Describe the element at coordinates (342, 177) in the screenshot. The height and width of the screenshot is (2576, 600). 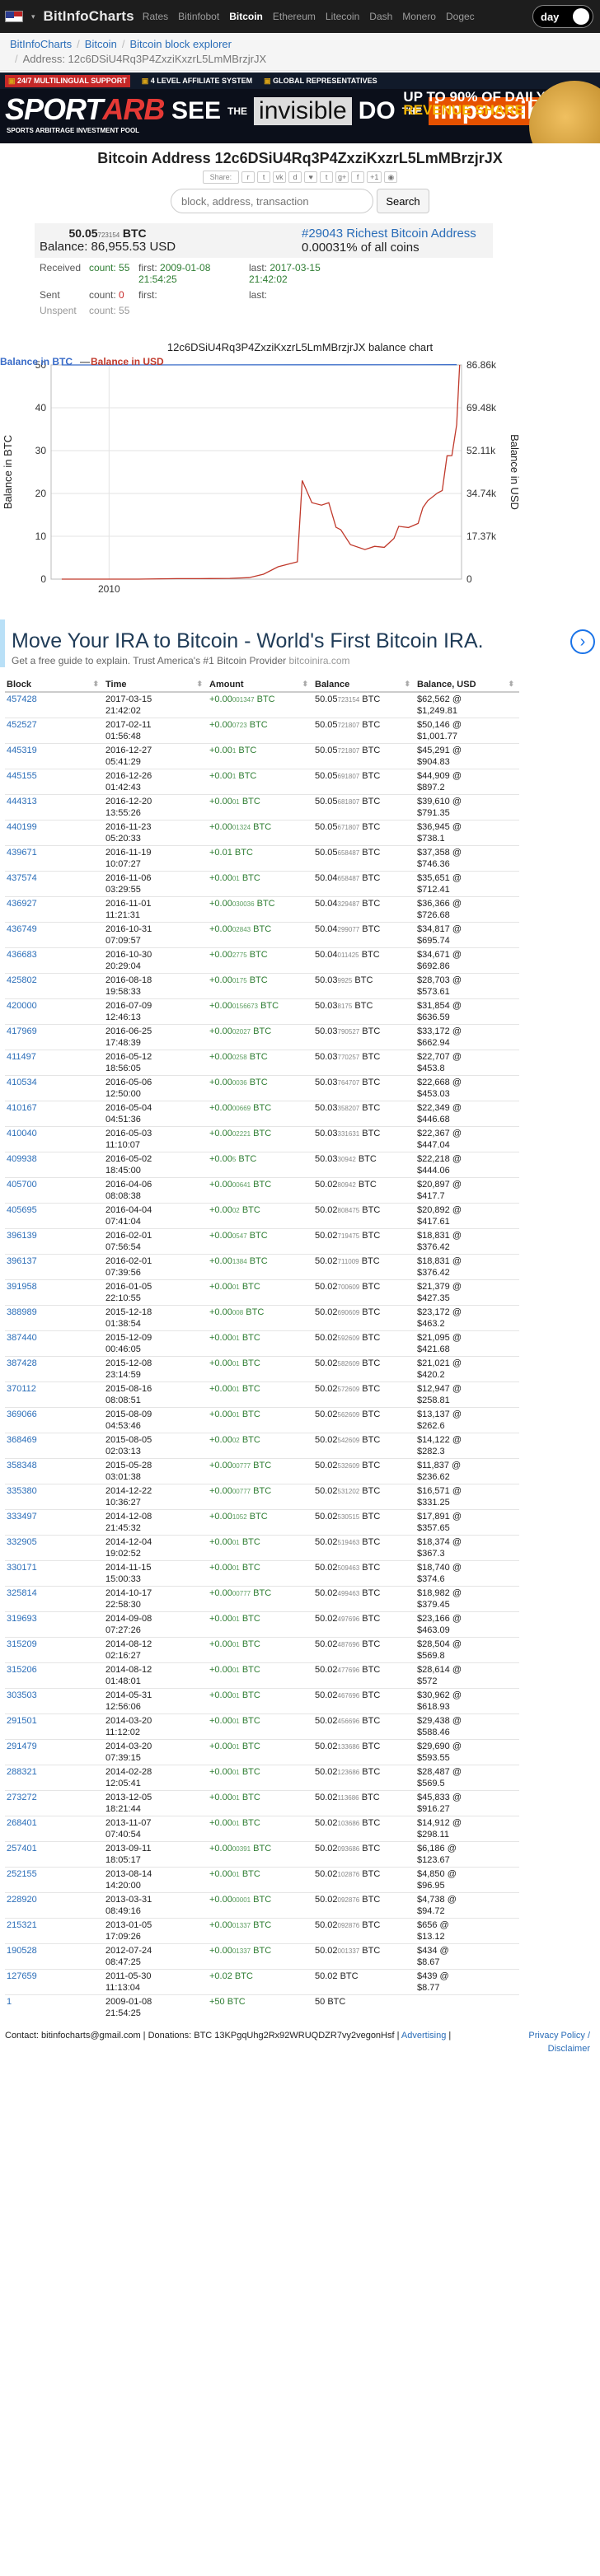
I see `google-plus-icon: g+` at that location.